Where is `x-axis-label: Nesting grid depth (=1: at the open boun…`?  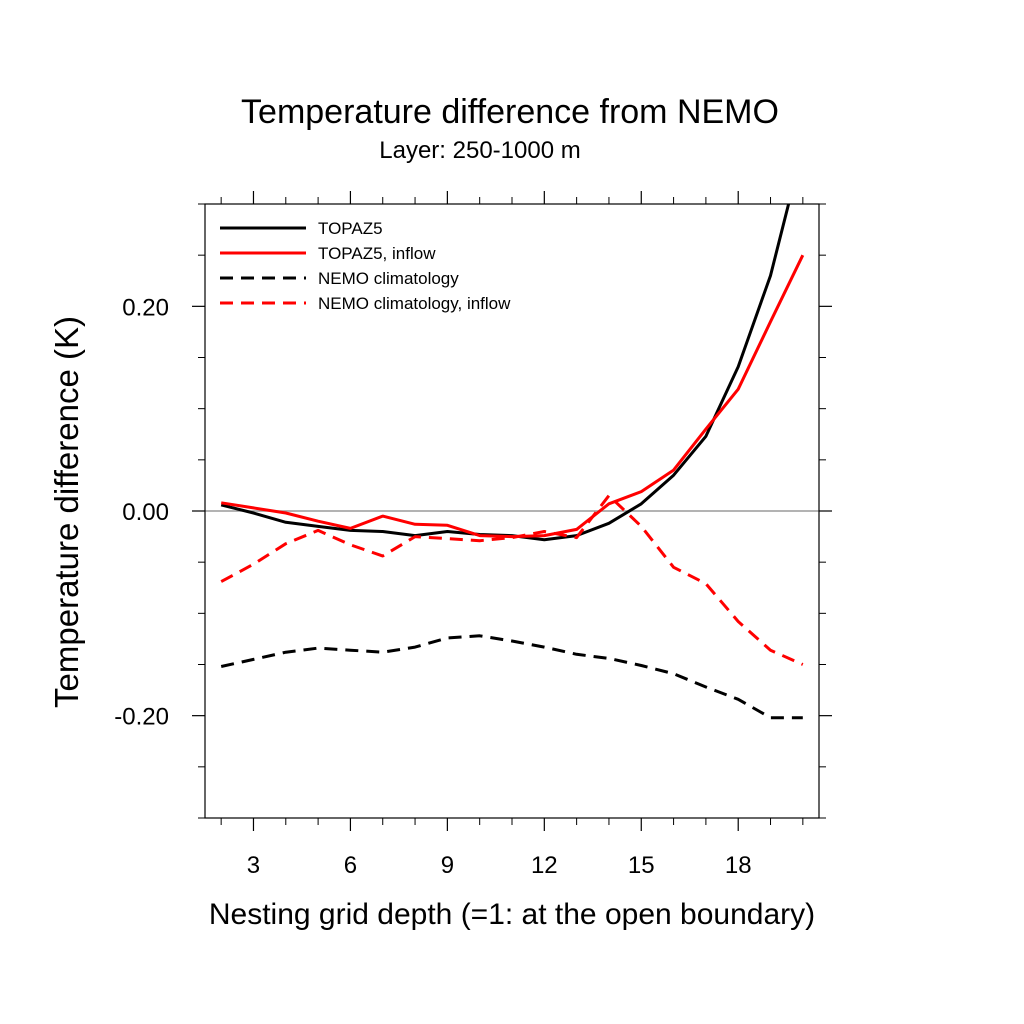 x-axis-label: Nesting grid depth (=1: at the open boun… is located at coordinates (512, 914).